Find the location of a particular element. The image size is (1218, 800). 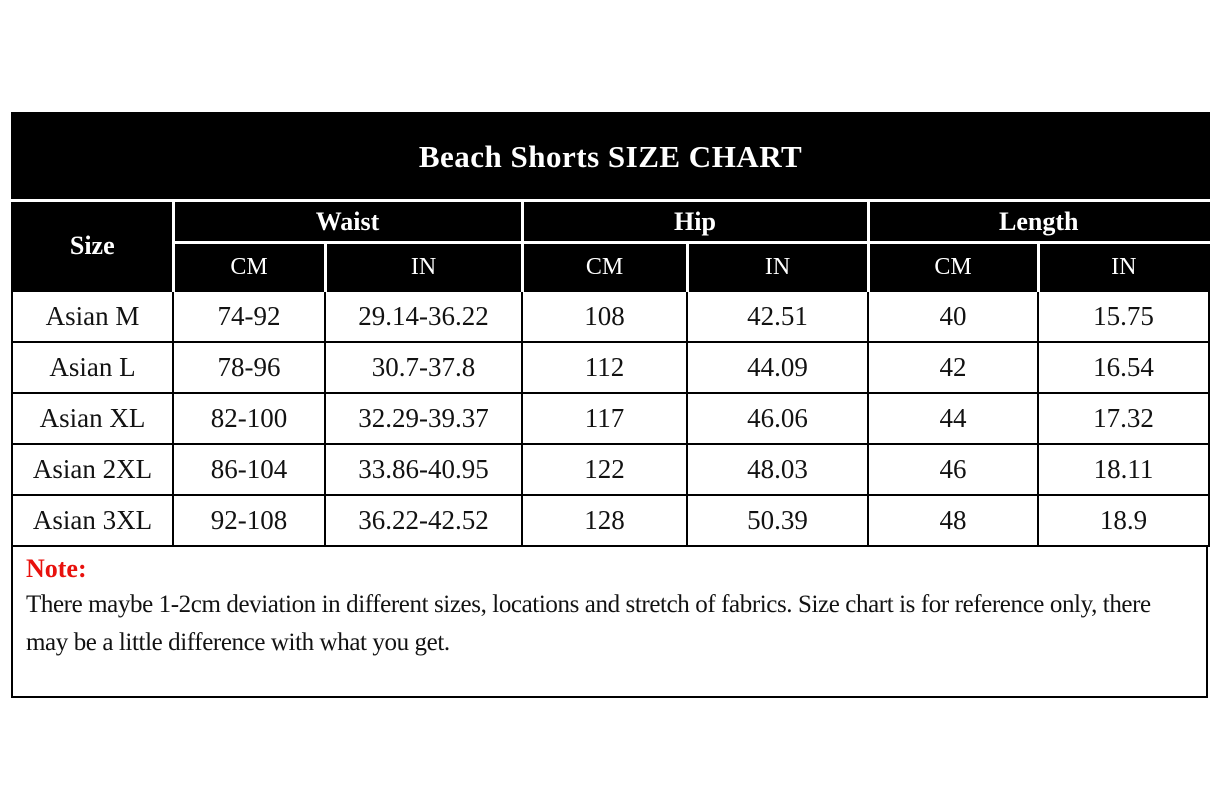

table-title: Beach Shorts SIZE CHART is located at coordinates (611, 157).